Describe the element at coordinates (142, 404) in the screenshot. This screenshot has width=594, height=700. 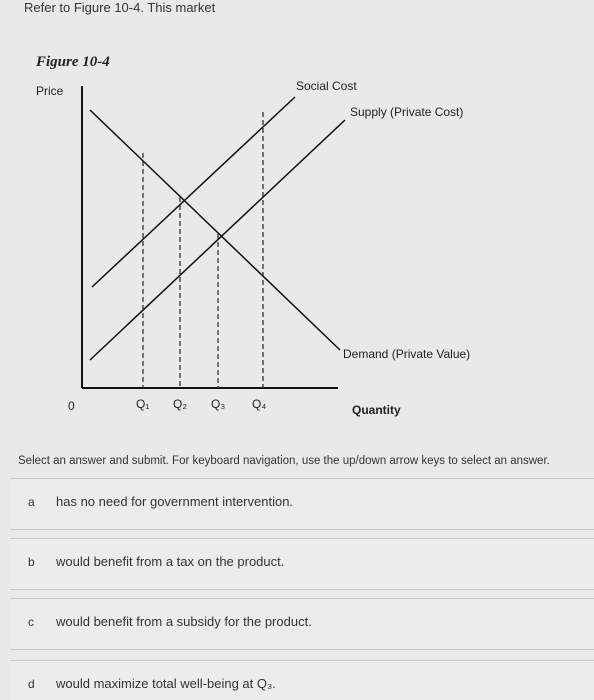
I see `q-label: Q₁` at that location.